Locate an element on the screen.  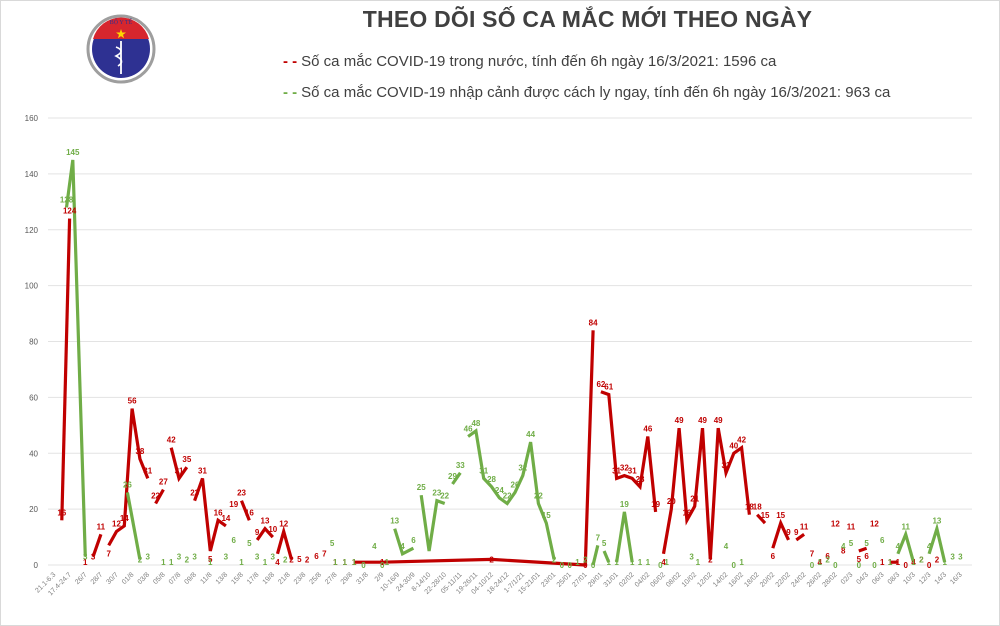
x-axis-tick: 07/8 is located at coordinates (175, 578).